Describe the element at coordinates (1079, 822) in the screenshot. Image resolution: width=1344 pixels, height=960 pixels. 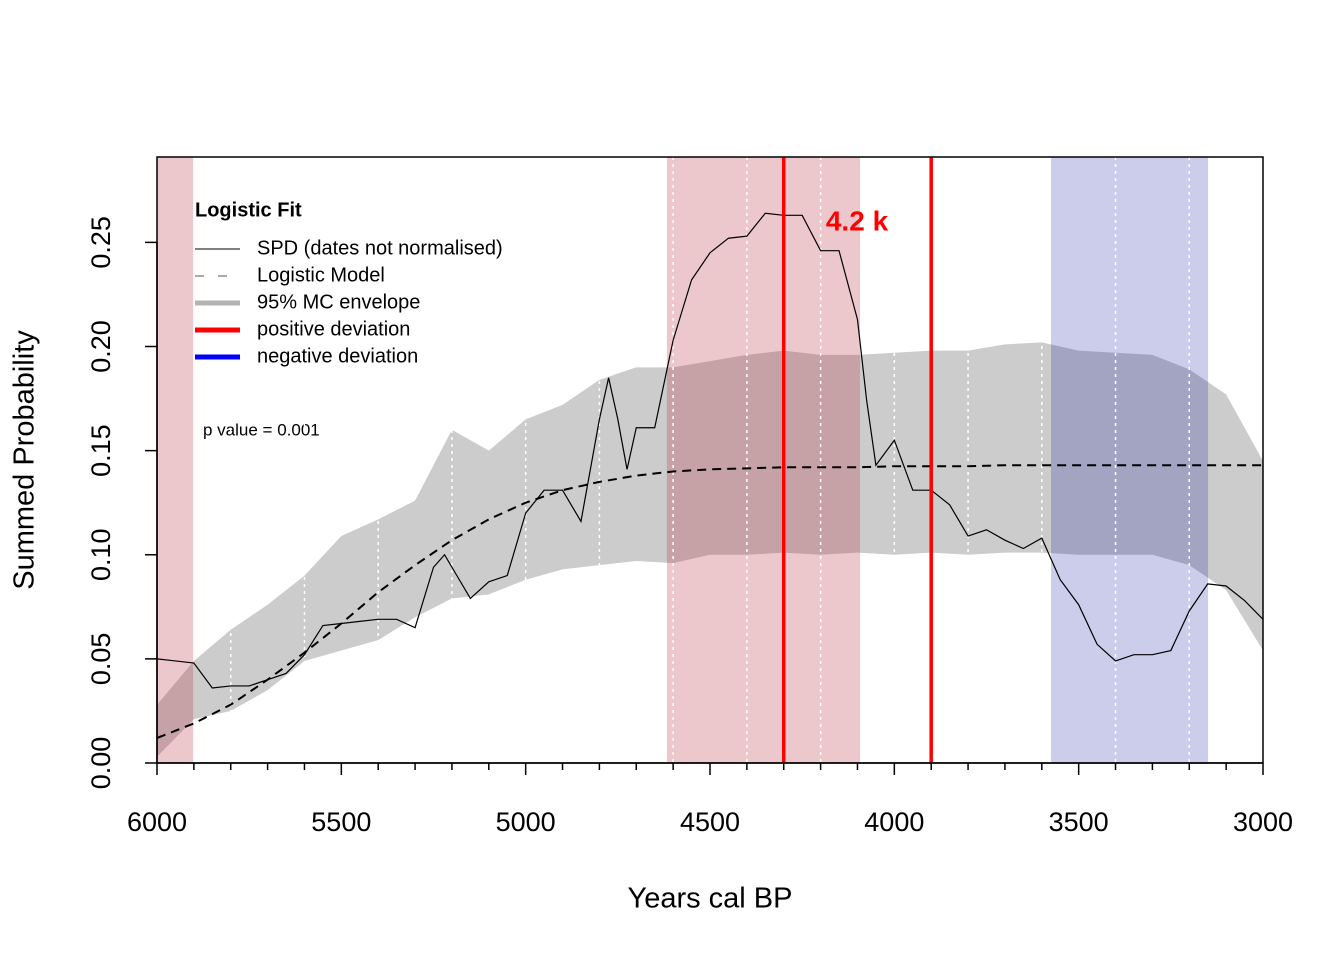
I see `x-tick-label: 3500` at that location.